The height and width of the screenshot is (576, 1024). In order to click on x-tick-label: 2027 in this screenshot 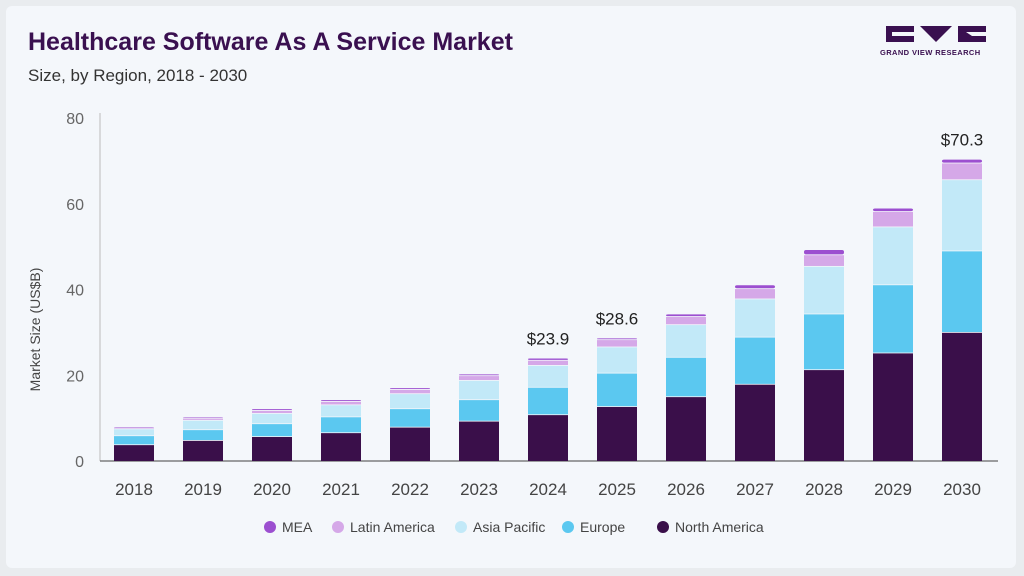, I will do `click(755, 489)`.